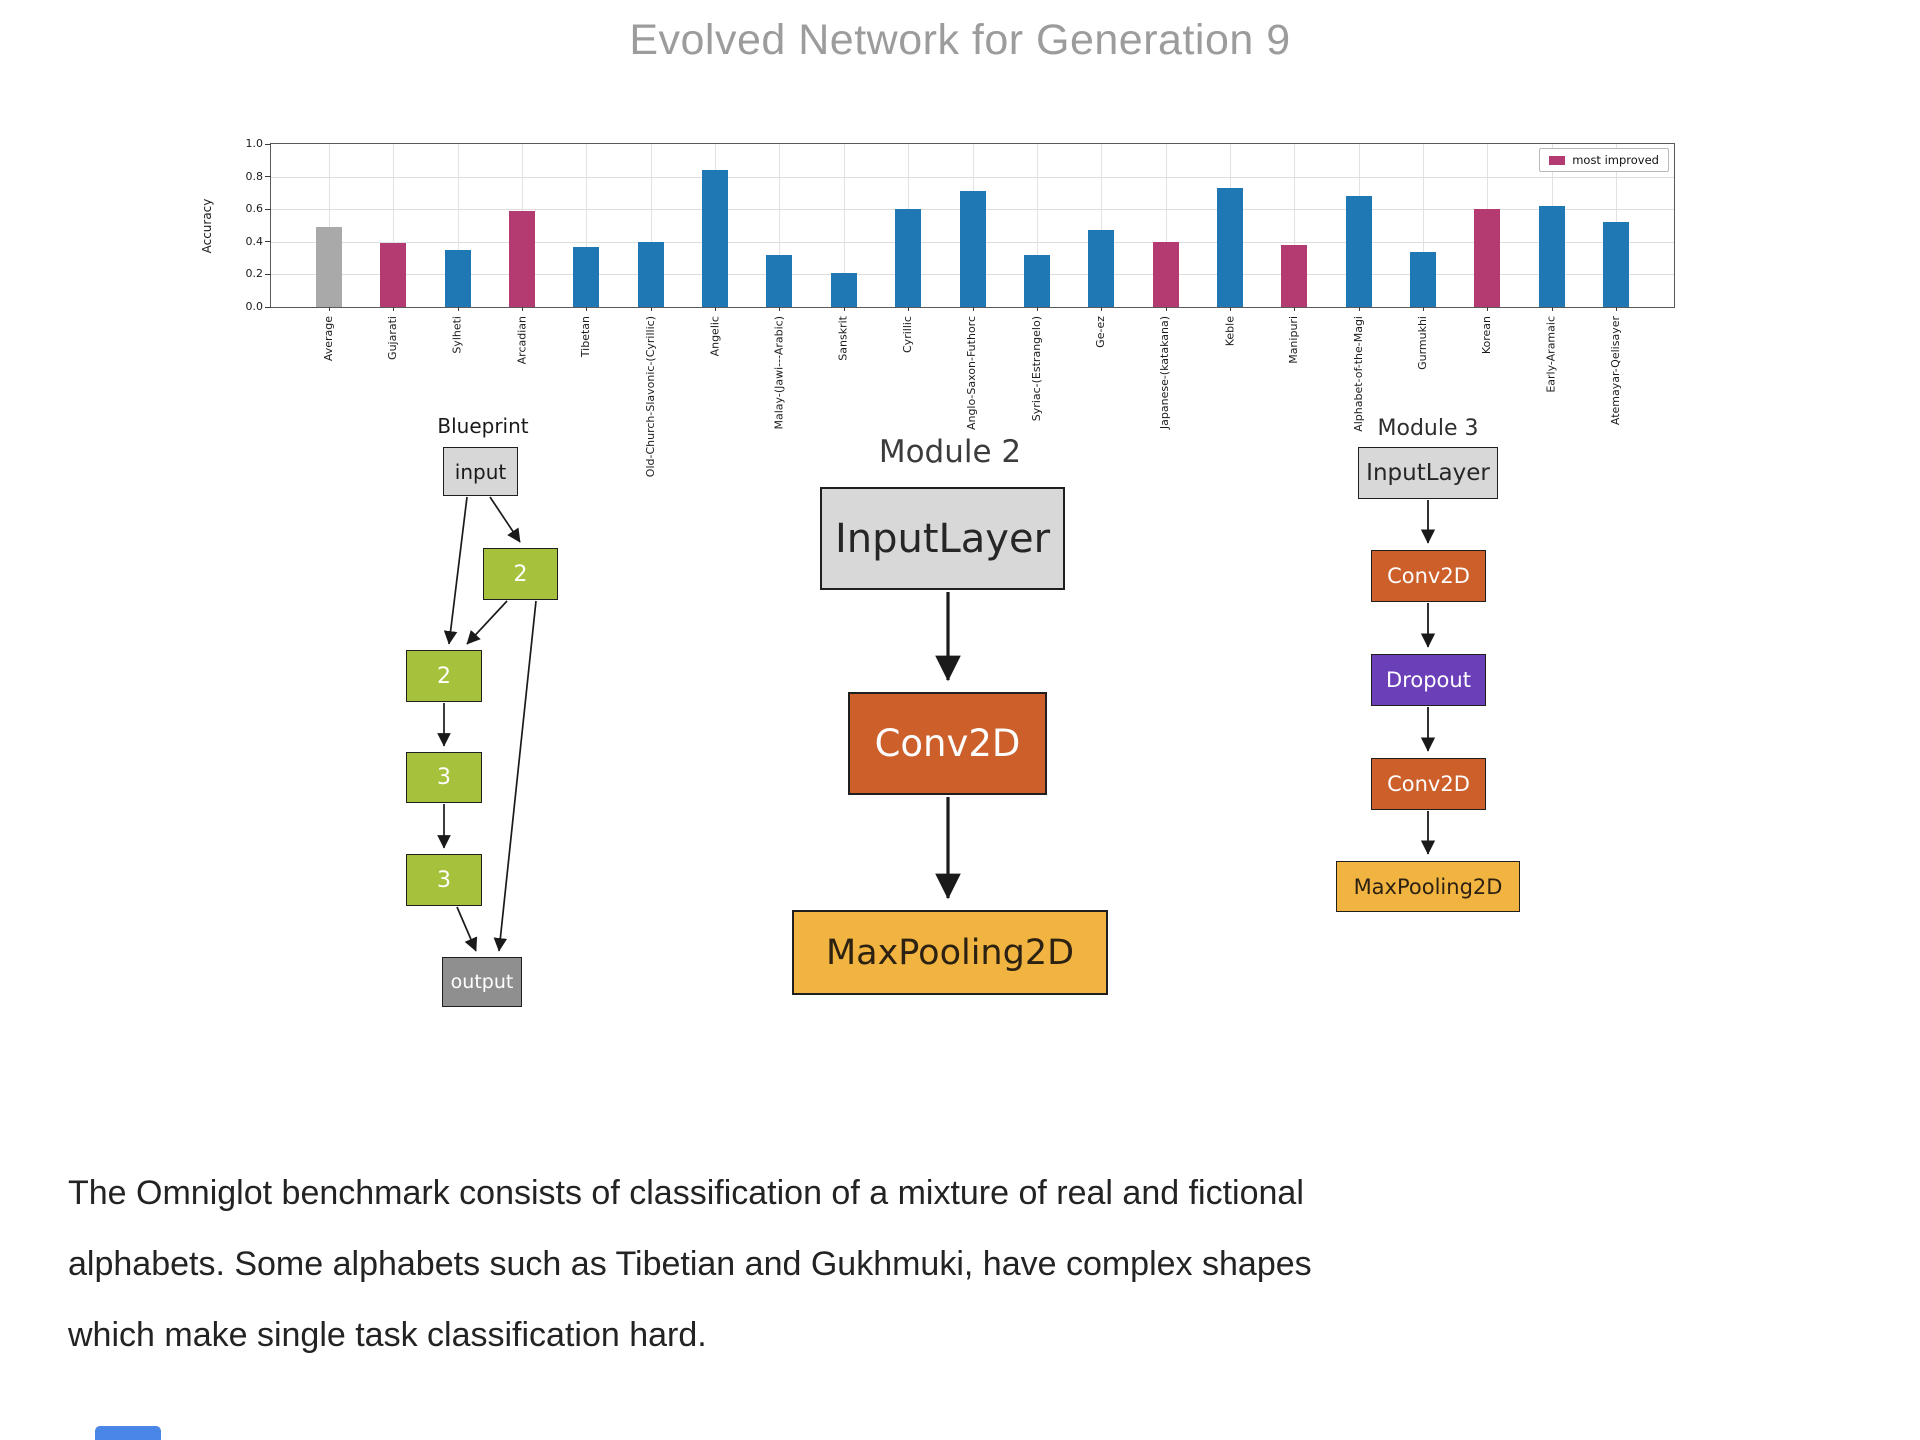 This screenshot has height=1440, width=1920. Describe the element at coordinates (1358, 251) in the screenshot. I see `bar-Alphabet-of-the-Magi` at that location.